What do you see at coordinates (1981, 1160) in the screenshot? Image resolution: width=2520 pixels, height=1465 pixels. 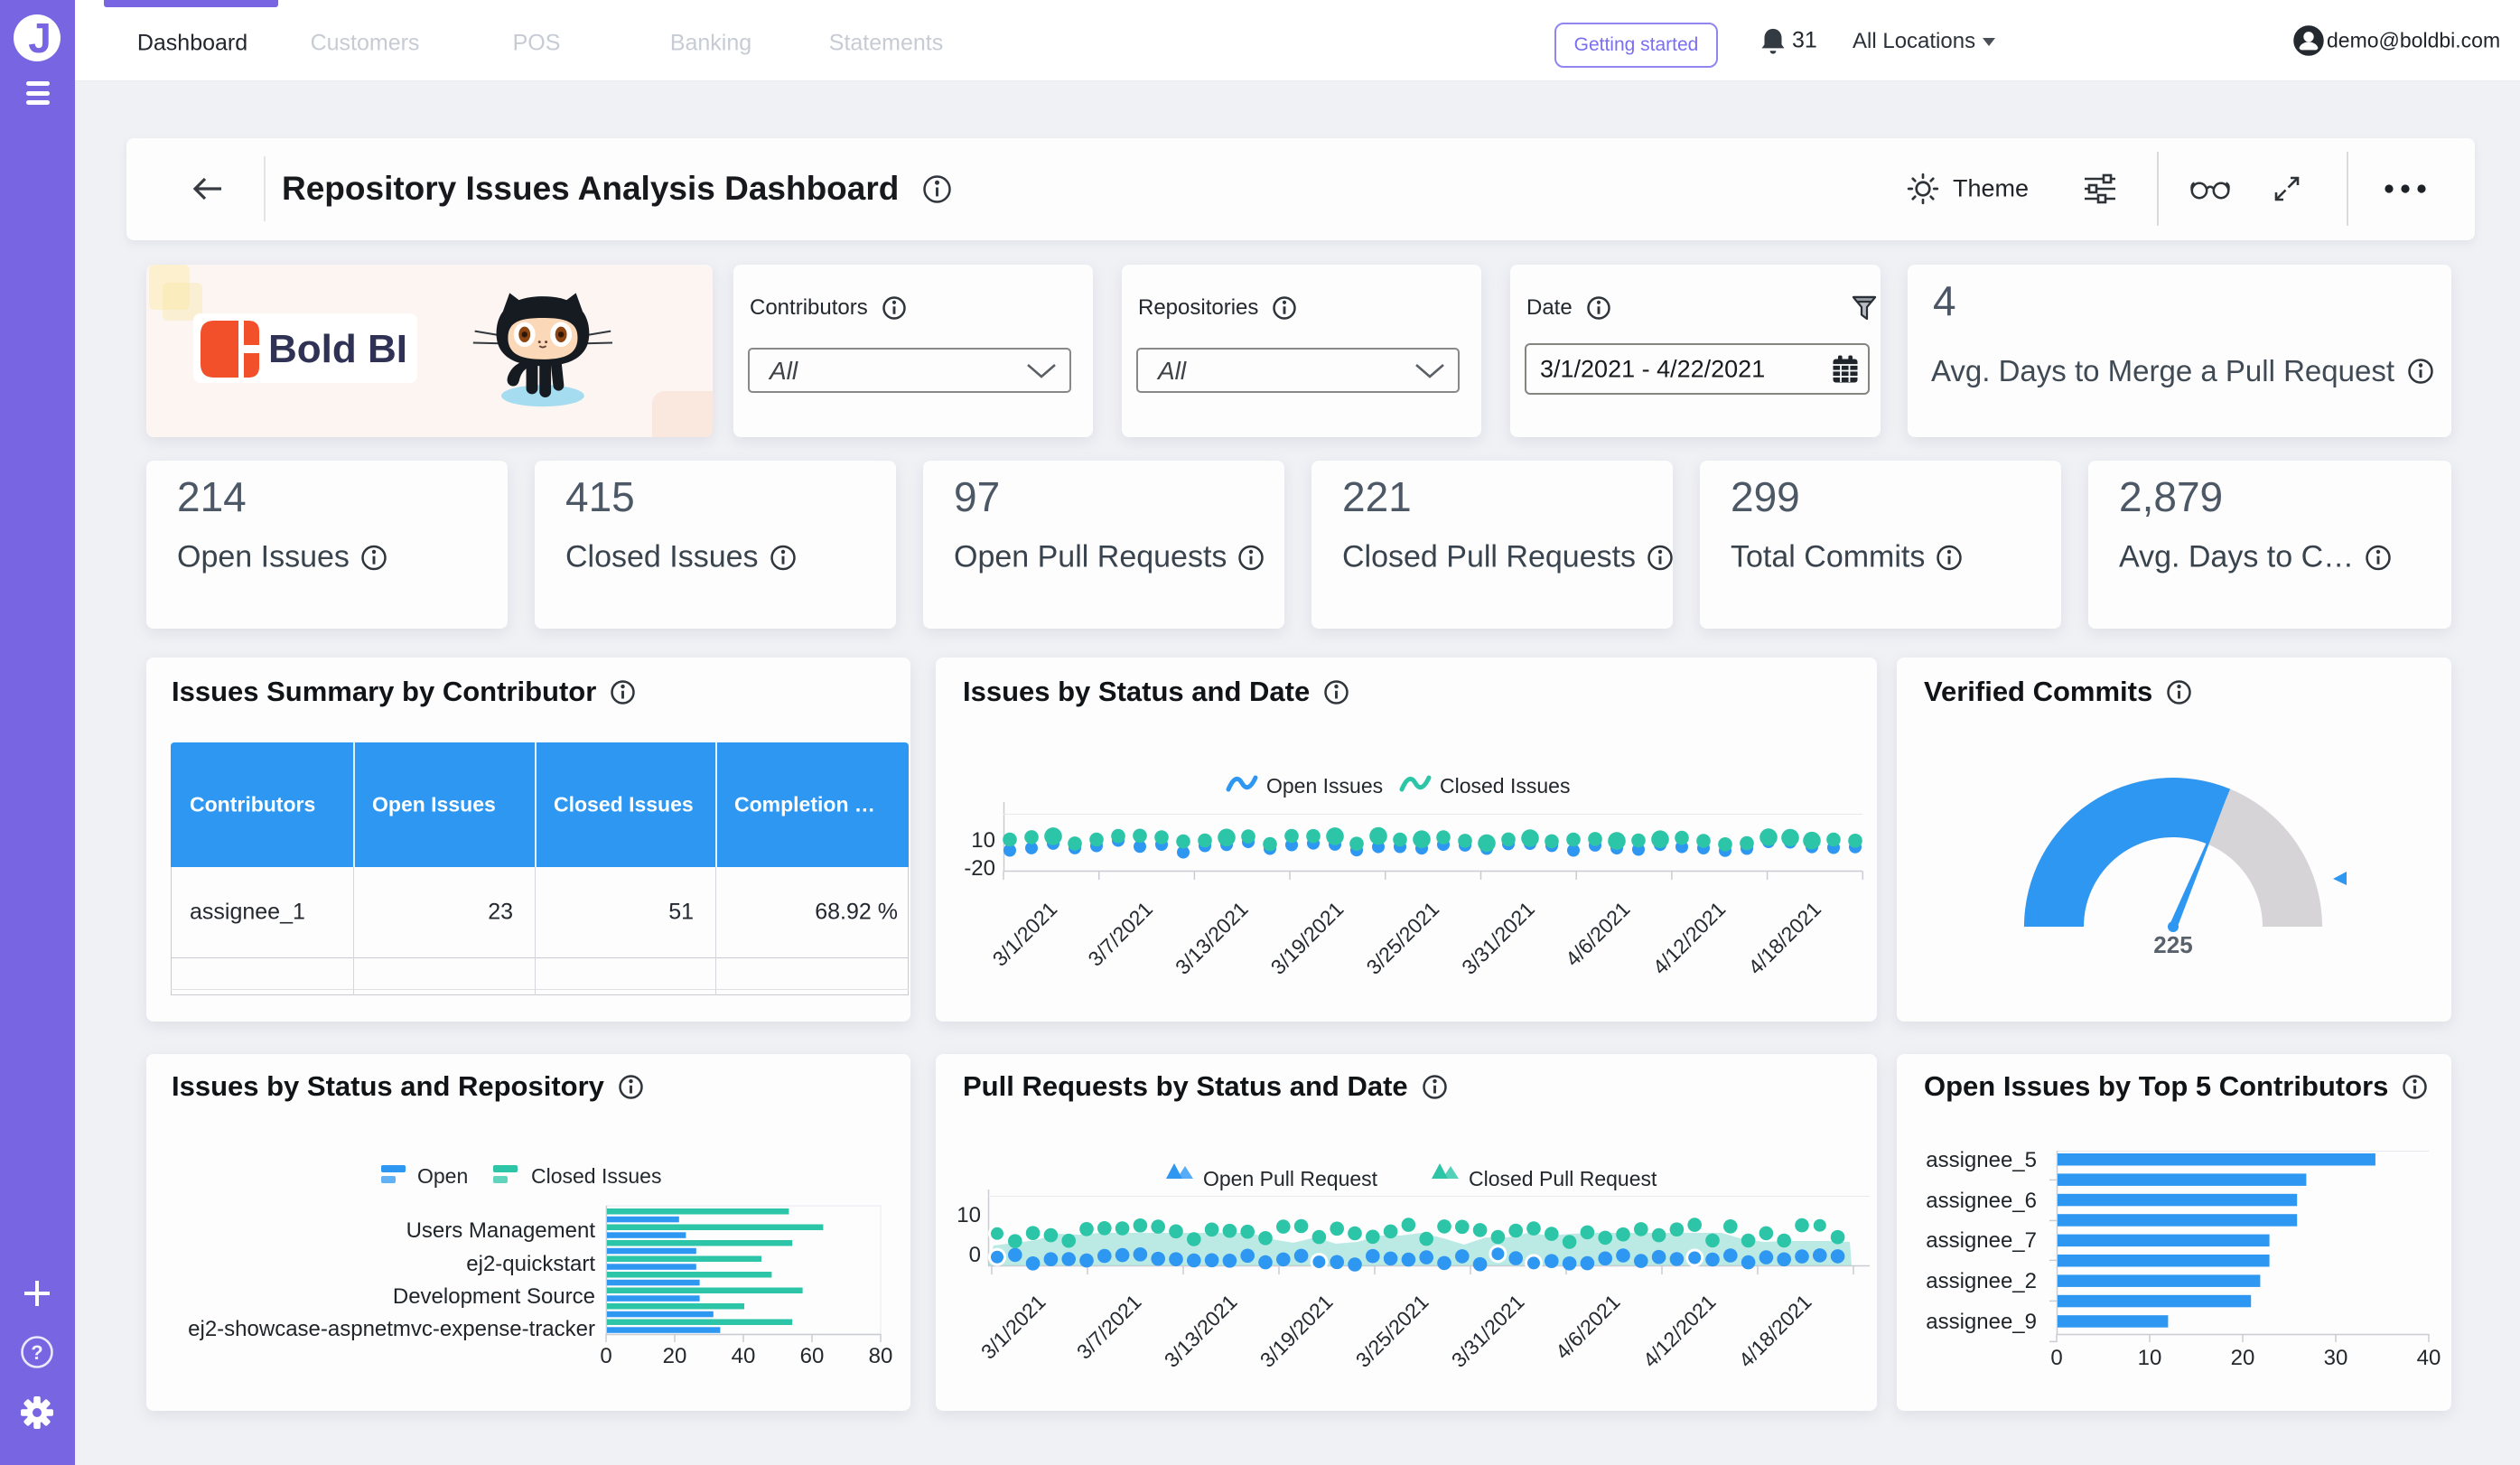 I see `svg-text: assignee_5` at bounding box center [1981, 1160].